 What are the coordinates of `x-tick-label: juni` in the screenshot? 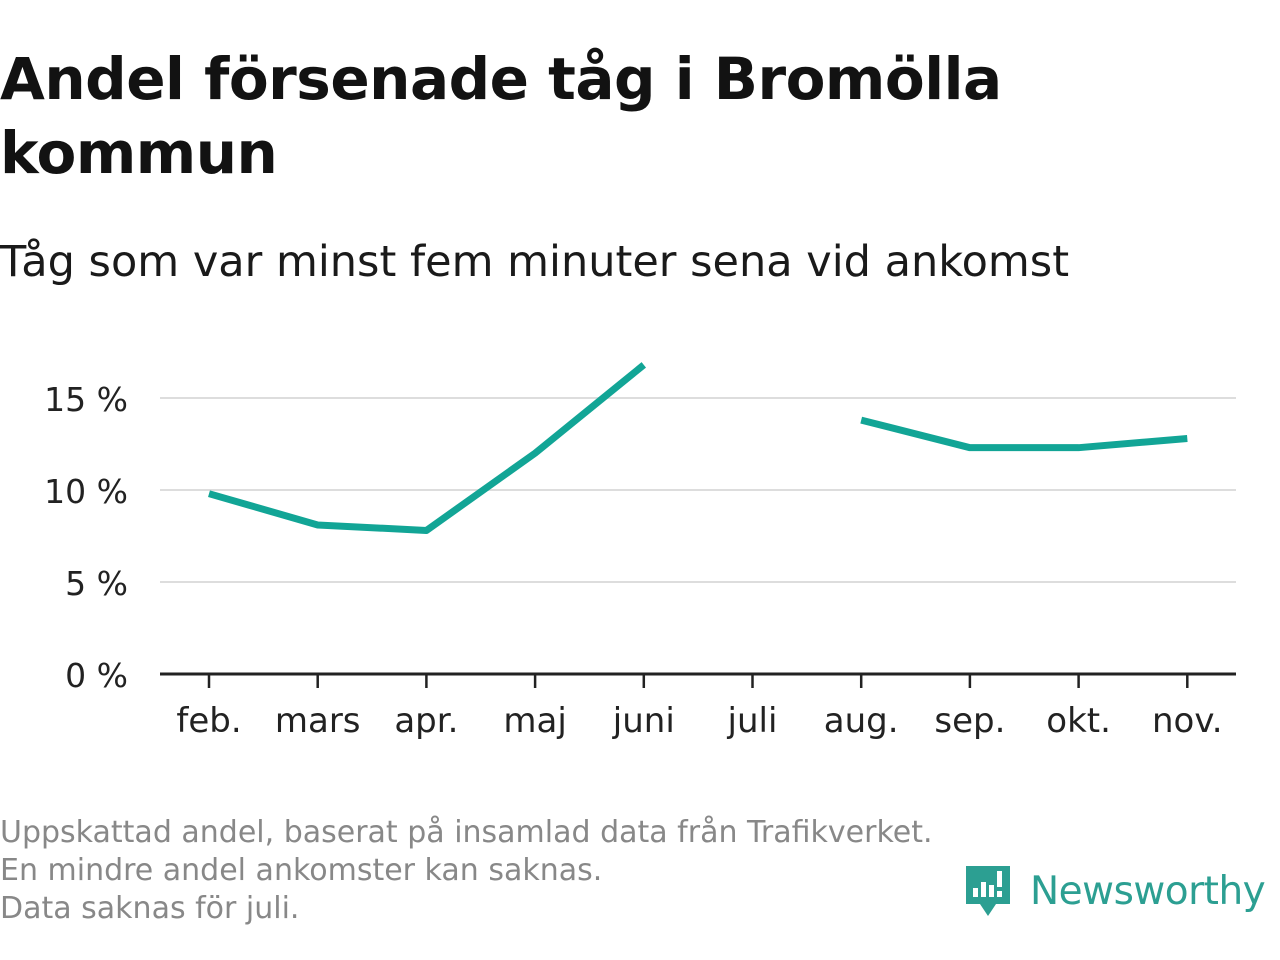 It's located at (643, 721).